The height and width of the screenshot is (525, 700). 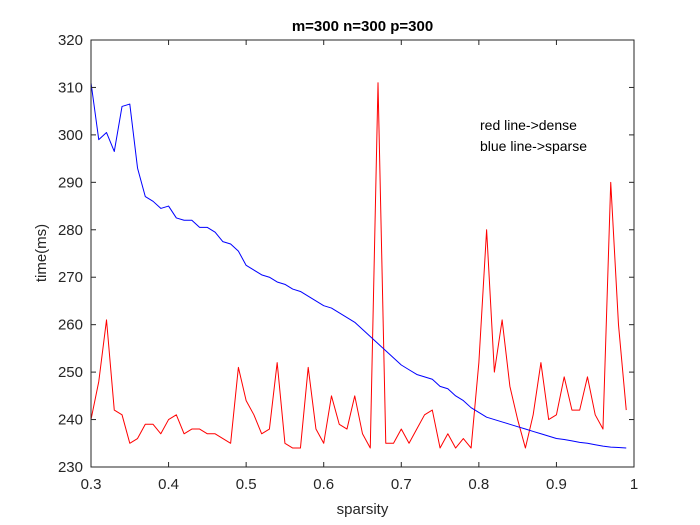 What do you see at coordinates (70, 325) in the screenshot?
I see `y-tick-label: 260` at bounding box center [70, 325].